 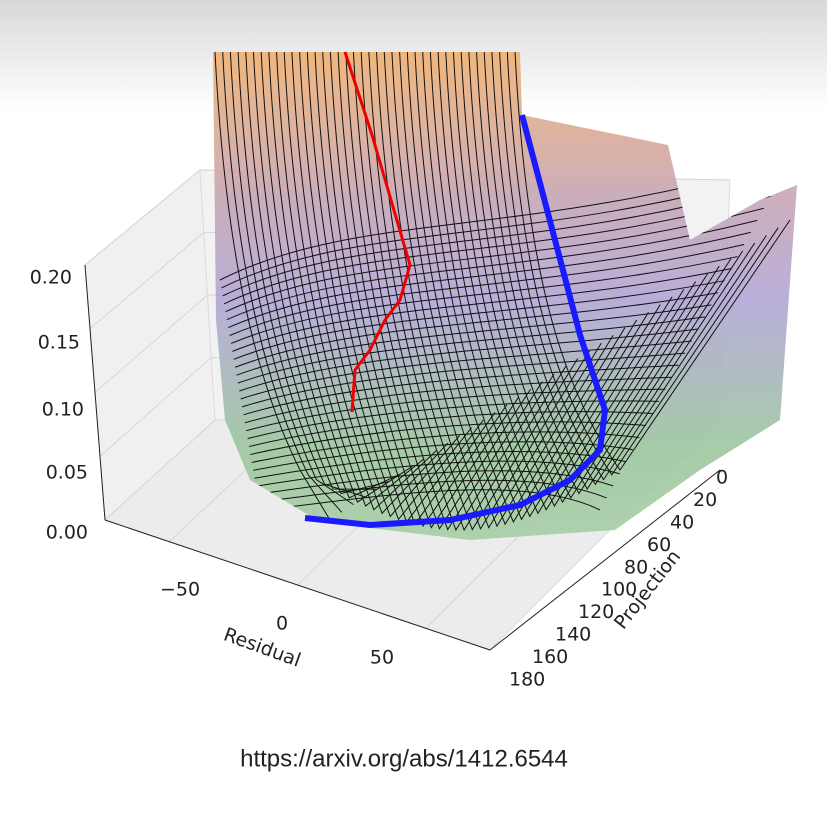 What do you see at coordinates (282, 624) in the screenshot?
I see `x-tick-label: 0` at bounding box center [282, 624].